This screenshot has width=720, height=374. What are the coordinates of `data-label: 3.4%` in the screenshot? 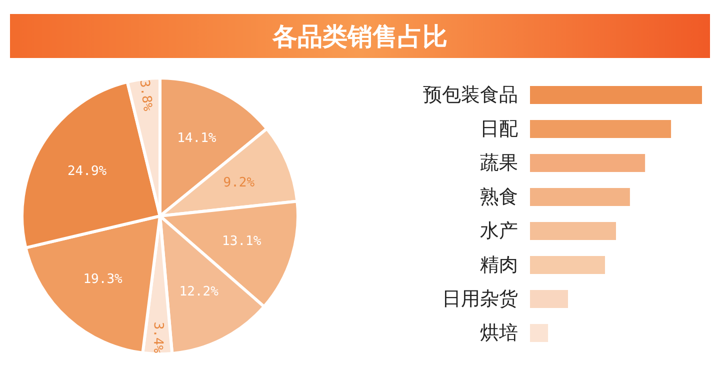 It's located at (158, 338).